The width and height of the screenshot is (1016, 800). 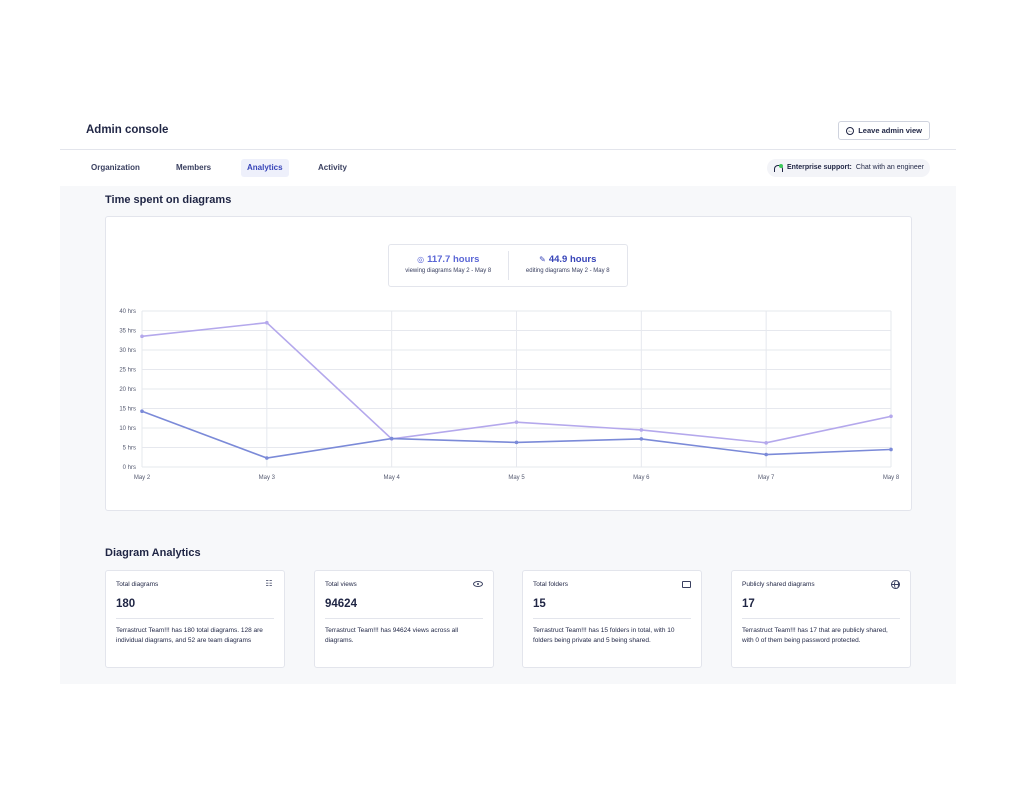 What do you see at coordinates (127, 410) in the screenshot?
I see `y-tick-label: 15 hrs` at bounding box center [127, 410].